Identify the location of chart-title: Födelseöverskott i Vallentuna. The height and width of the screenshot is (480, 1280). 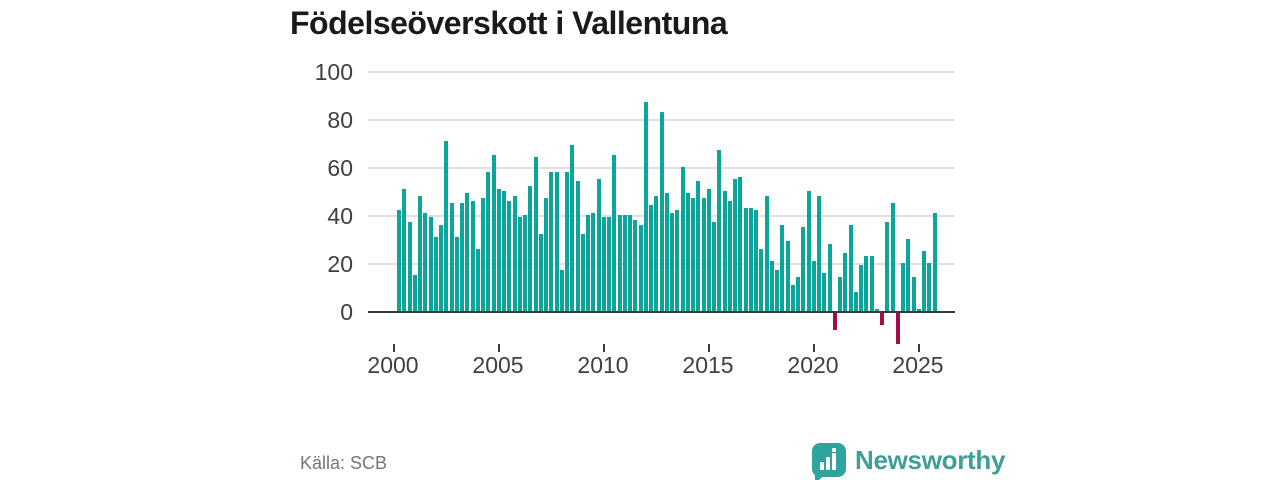
(509, 23).